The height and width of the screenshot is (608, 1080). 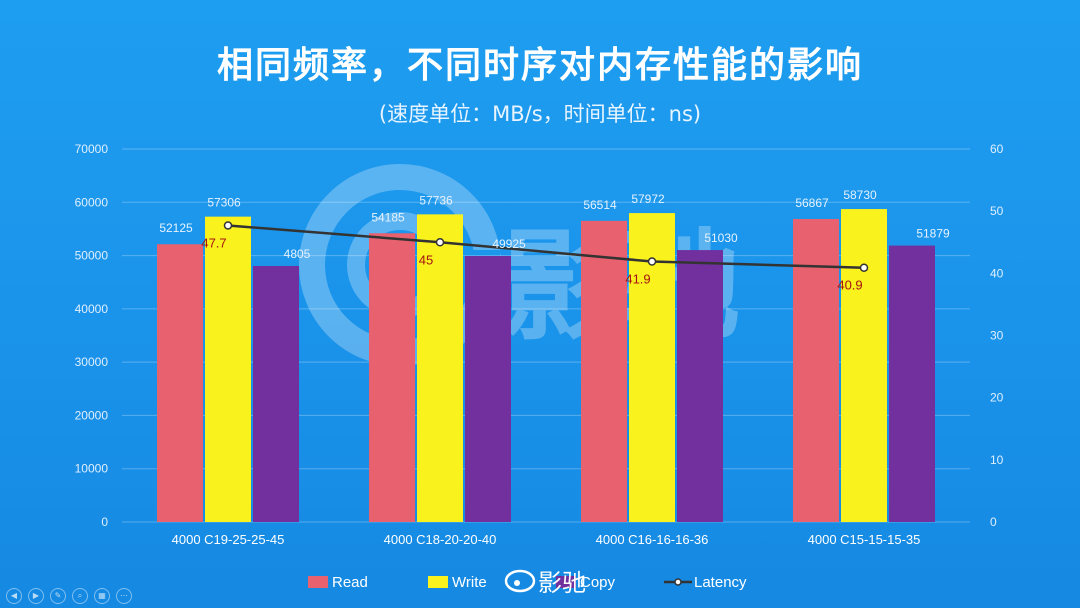 What do you see at coordinates (92, 362) in the screenshot?
I see `y-tick-left: 30000` at bounding box center [92, 362].